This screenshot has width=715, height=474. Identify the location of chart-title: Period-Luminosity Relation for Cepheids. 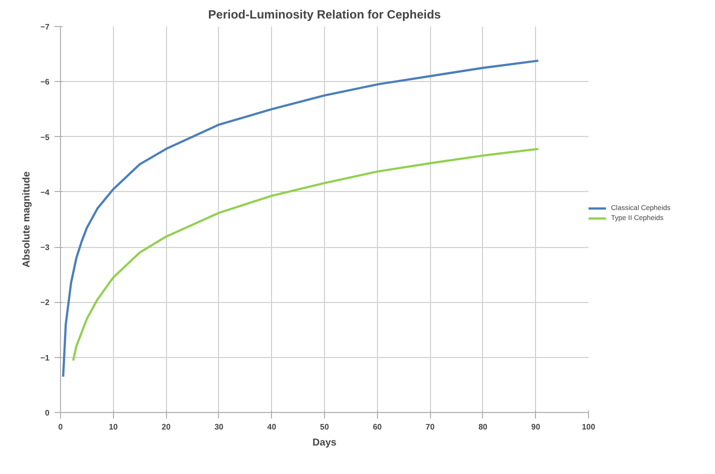
(325, 15).